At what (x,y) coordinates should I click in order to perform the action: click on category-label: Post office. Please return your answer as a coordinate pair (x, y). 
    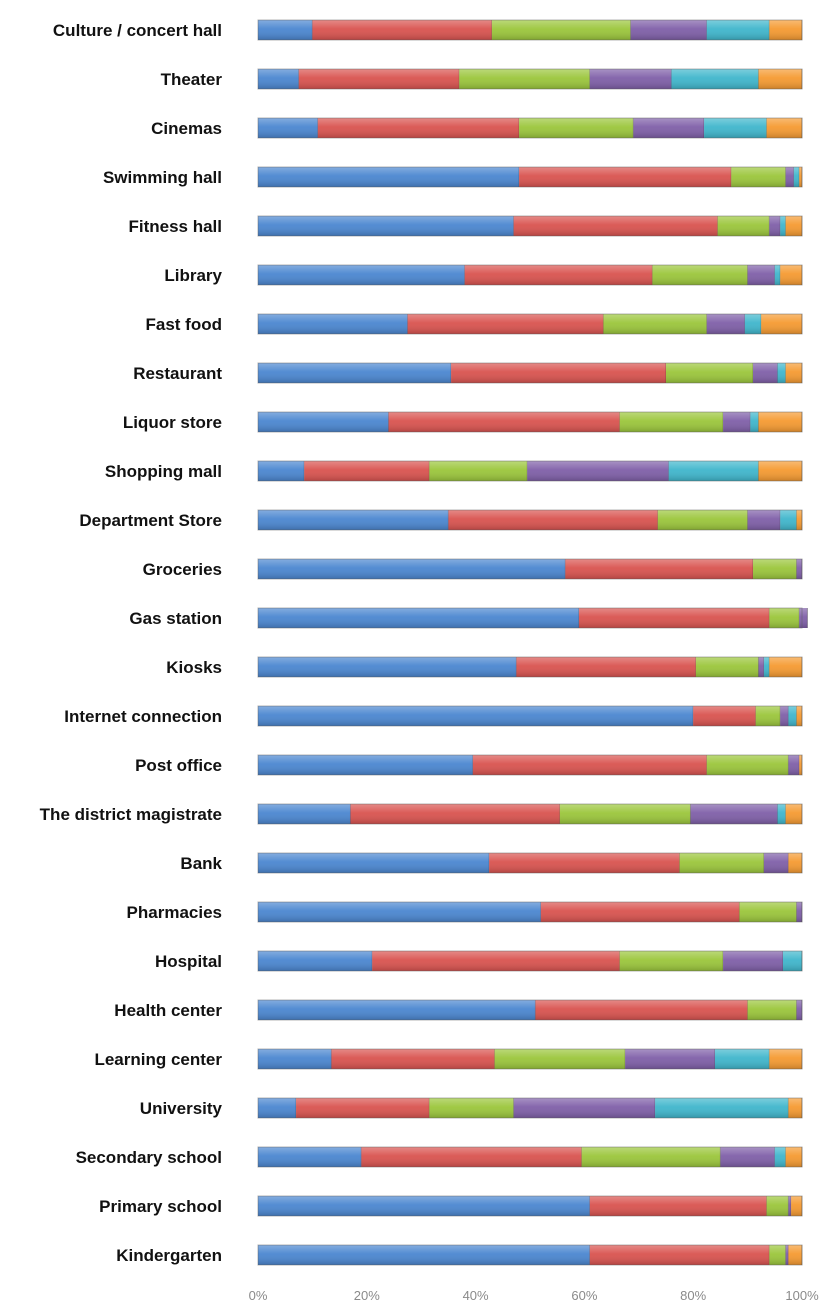
    Looking at the image, I should click on (178, 765).